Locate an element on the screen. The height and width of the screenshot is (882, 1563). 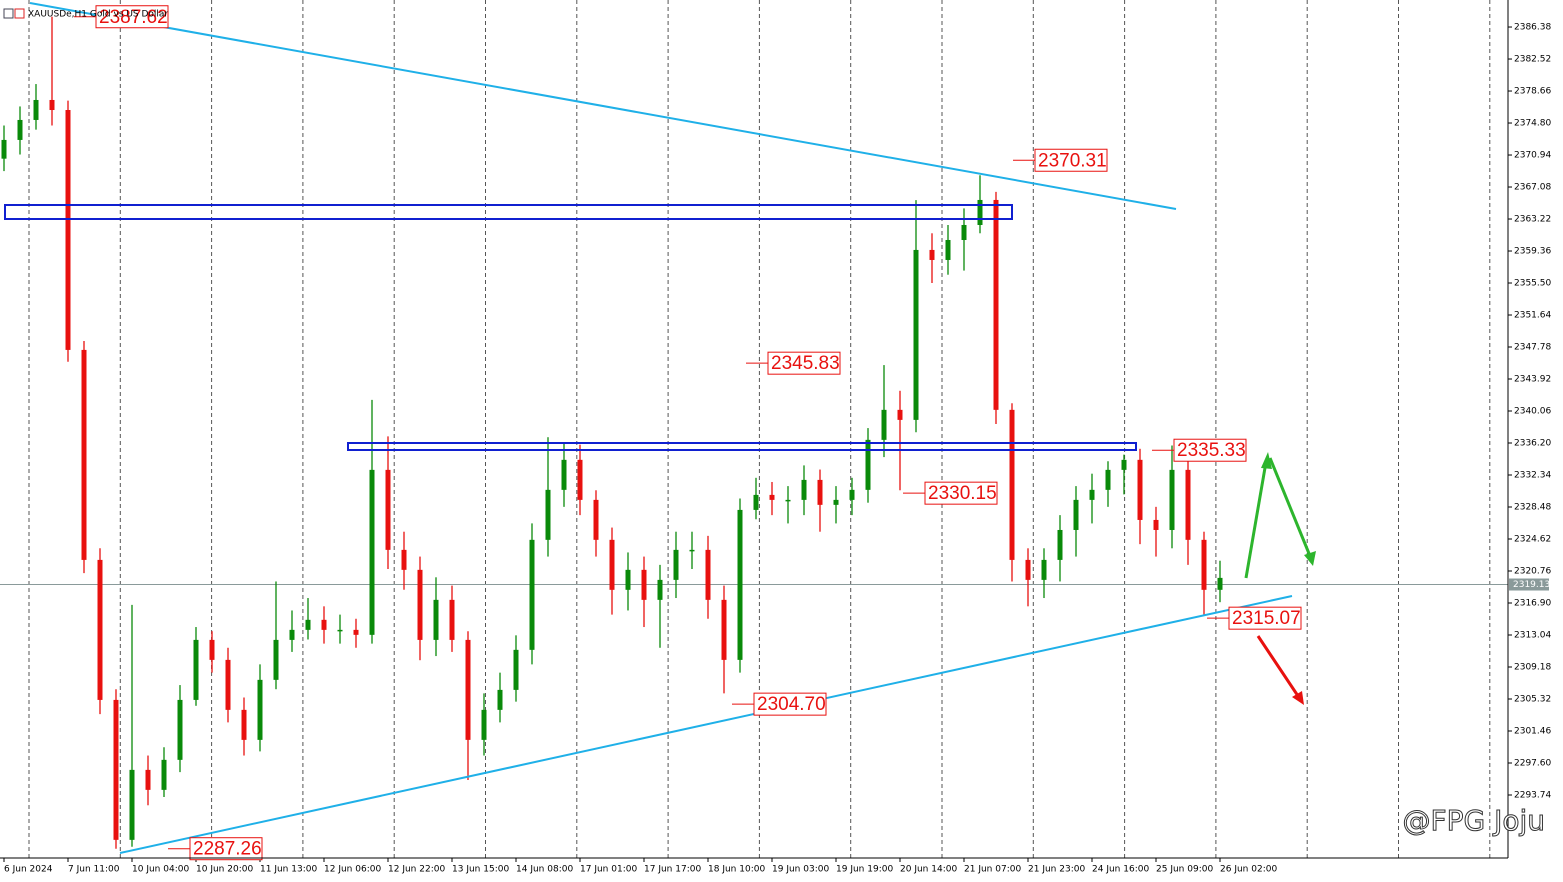
y-tick-label: 2336.20 is located at coordinates (1532, 444).